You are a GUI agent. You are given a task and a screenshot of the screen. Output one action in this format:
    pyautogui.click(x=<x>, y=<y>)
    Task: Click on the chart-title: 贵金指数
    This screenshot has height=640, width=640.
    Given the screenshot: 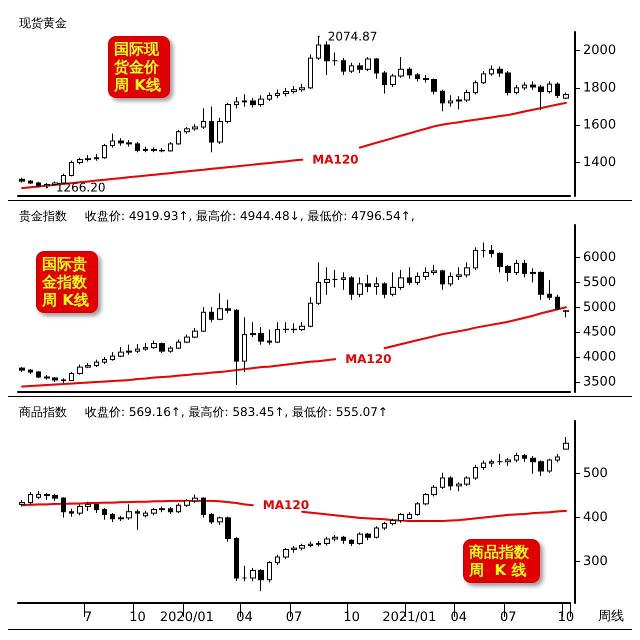 What is the action you would take?
    pyautogui.click(x=43, y=216)
    